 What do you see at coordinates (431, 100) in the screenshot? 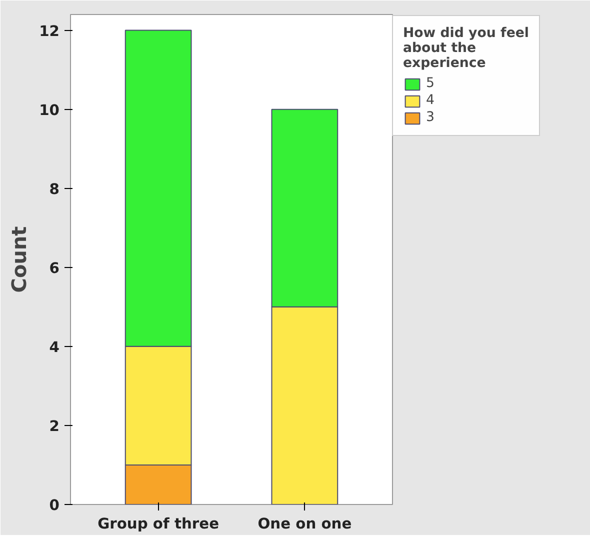
I see `legend-label: 4` at bounding box center [431, 100].